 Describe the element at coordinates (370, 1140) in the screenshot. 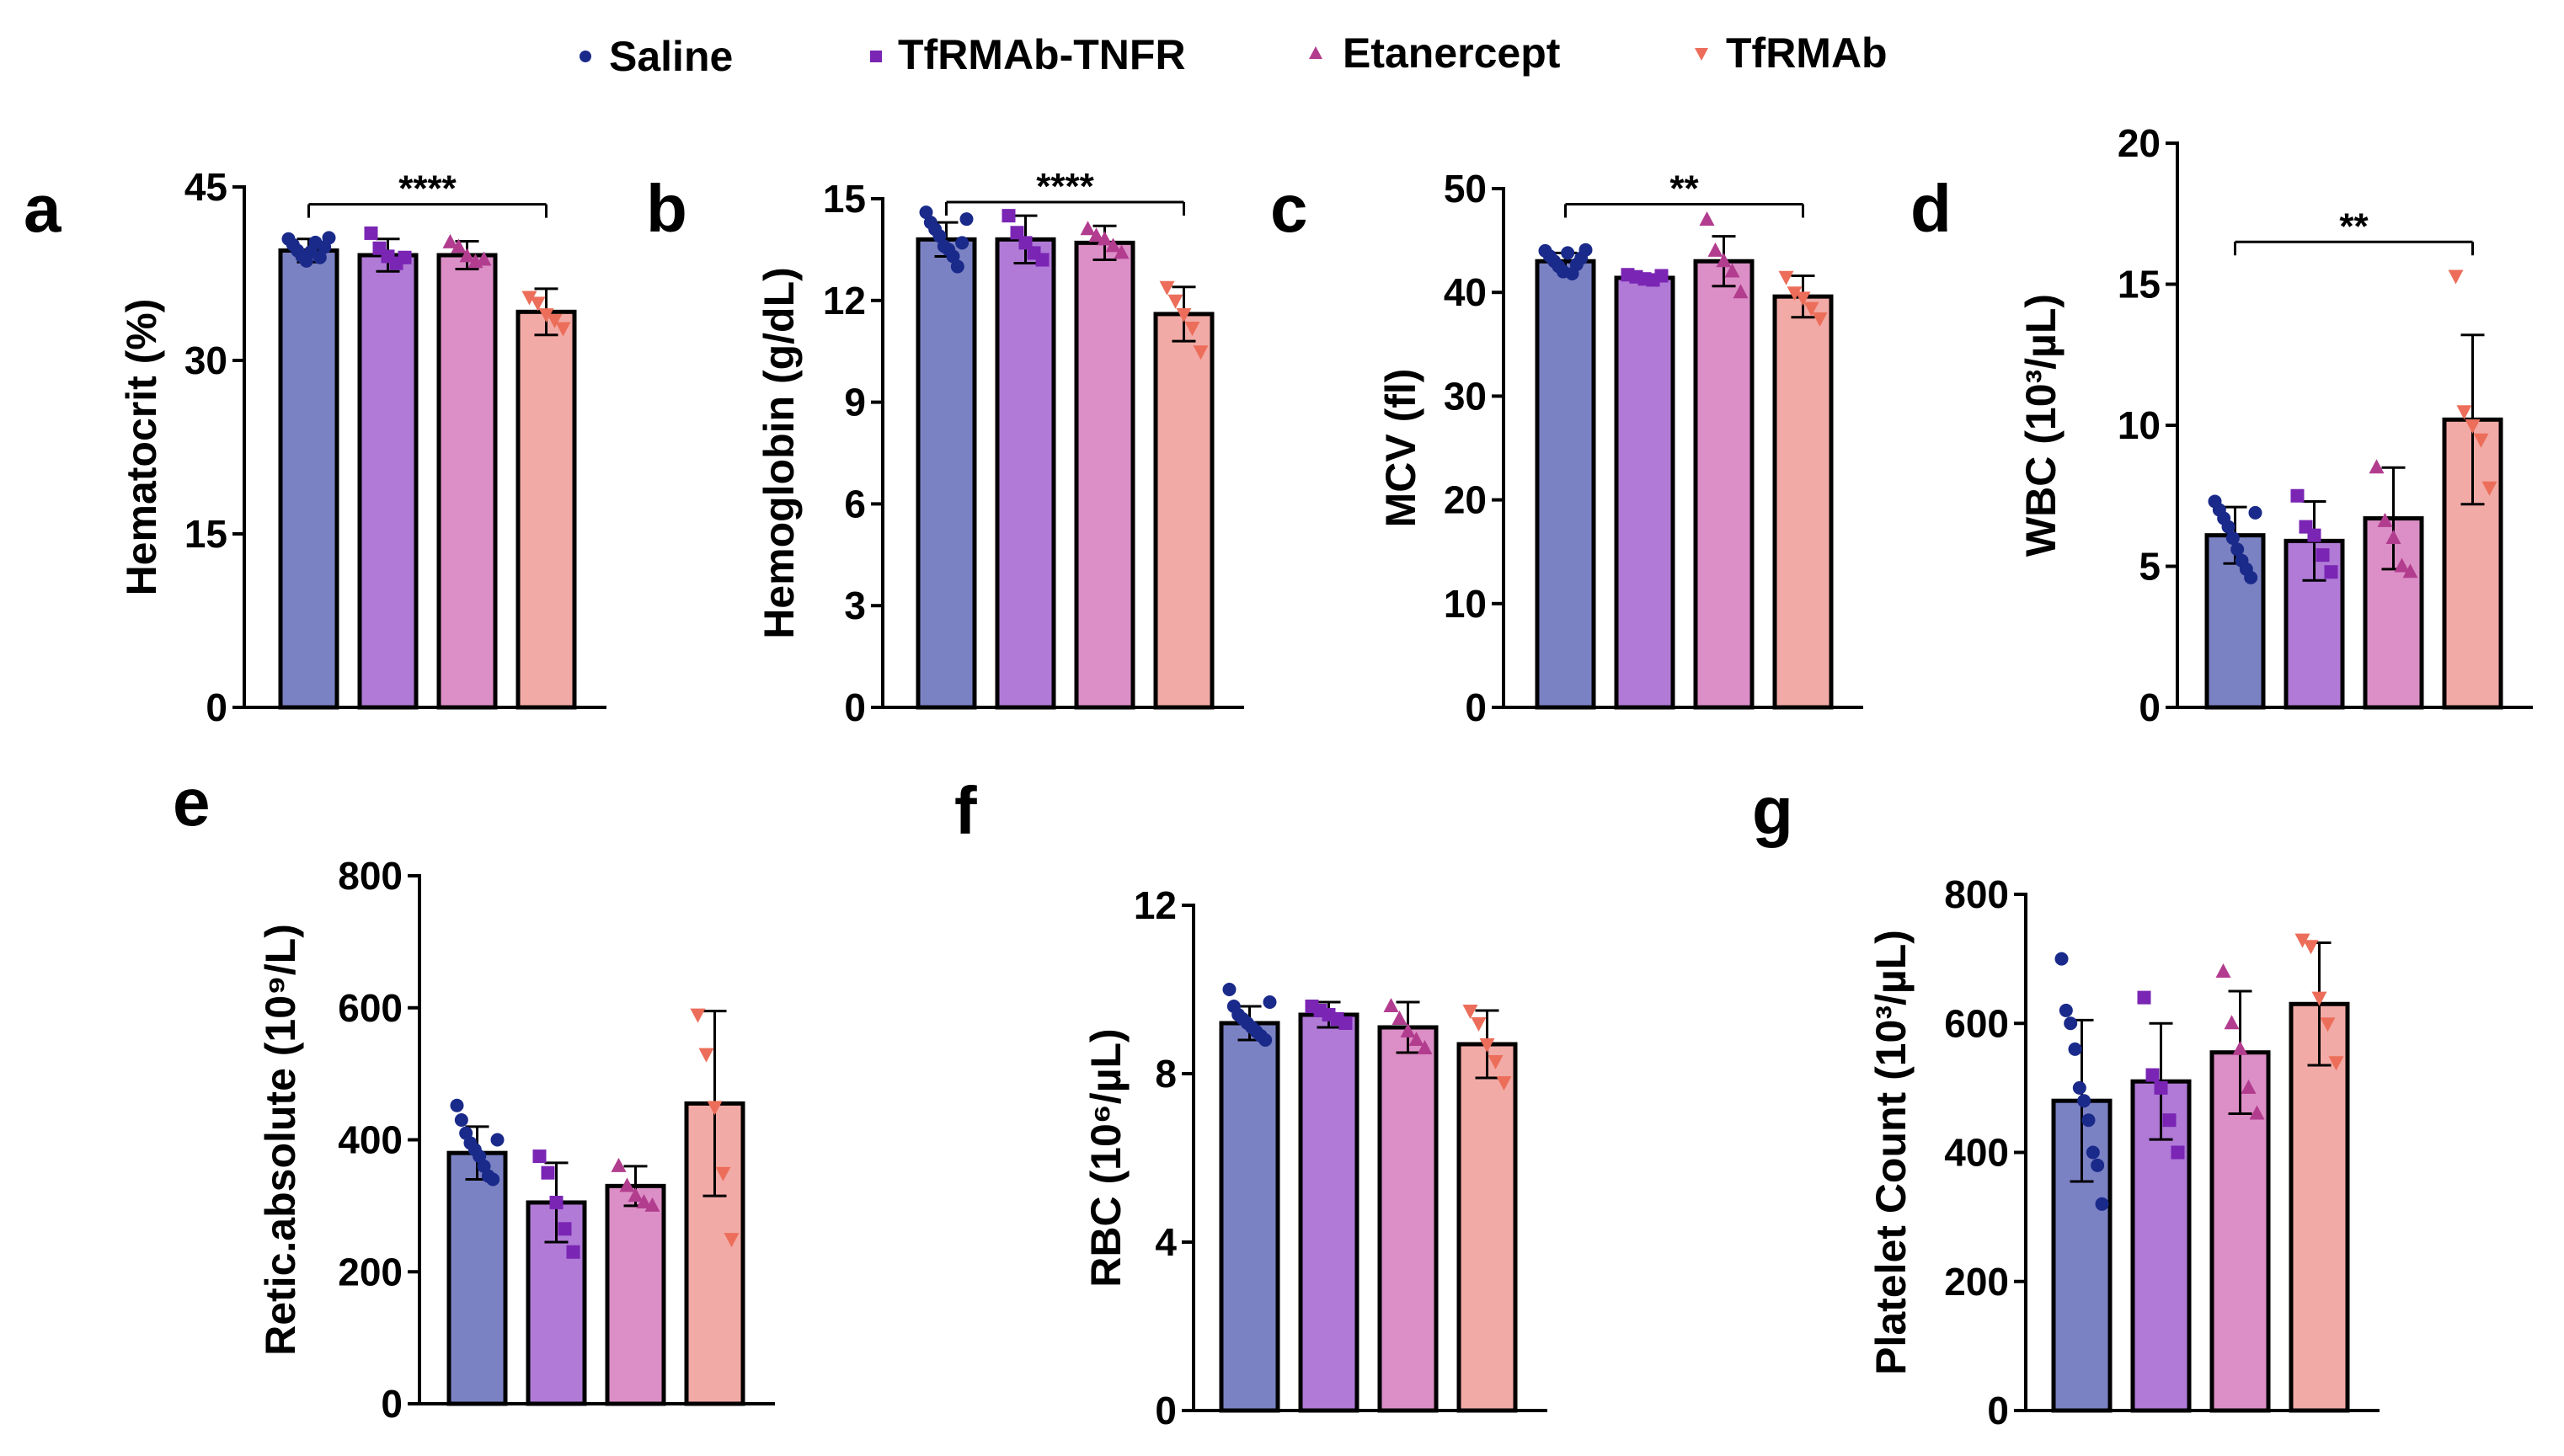

I see `y-tick-label-e: 400` at that location.